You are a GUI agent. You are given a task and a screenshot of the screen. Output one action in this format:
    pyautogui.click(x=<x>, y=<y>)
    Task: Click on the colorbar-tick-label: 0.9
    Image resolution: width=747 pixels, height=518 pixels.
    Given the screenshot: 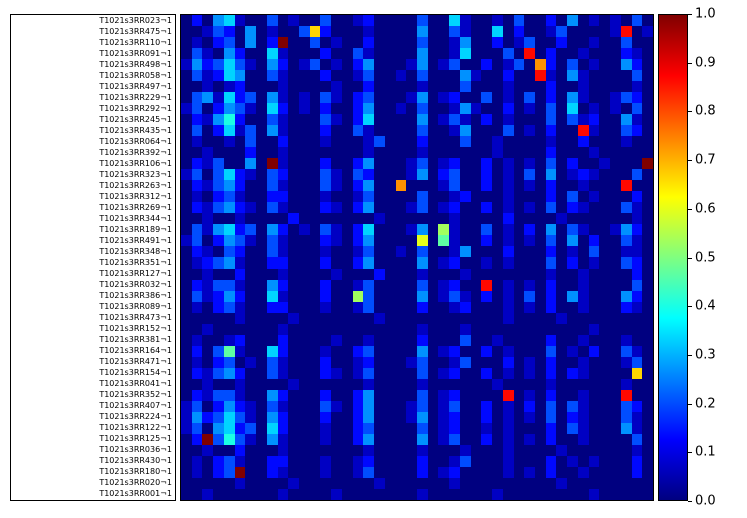 What is the action you would take?
    pyautogui.click(x=705, y=63)
    